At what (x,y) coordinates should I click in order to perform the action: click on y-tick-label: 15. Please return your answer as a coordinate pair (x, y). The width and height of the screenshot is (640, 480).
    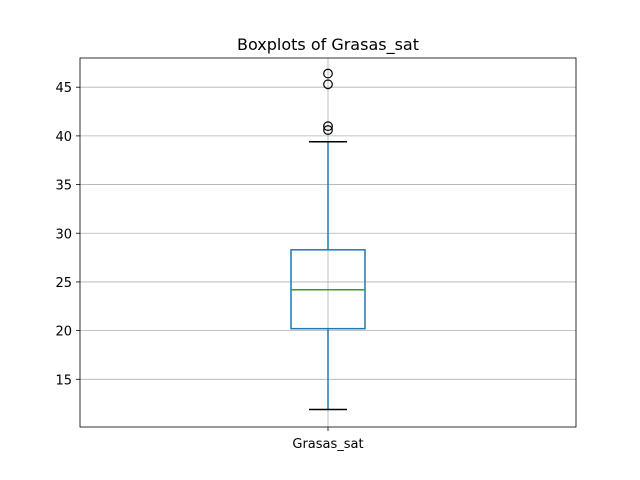
    Looking at the image, I should click on (63, 380).